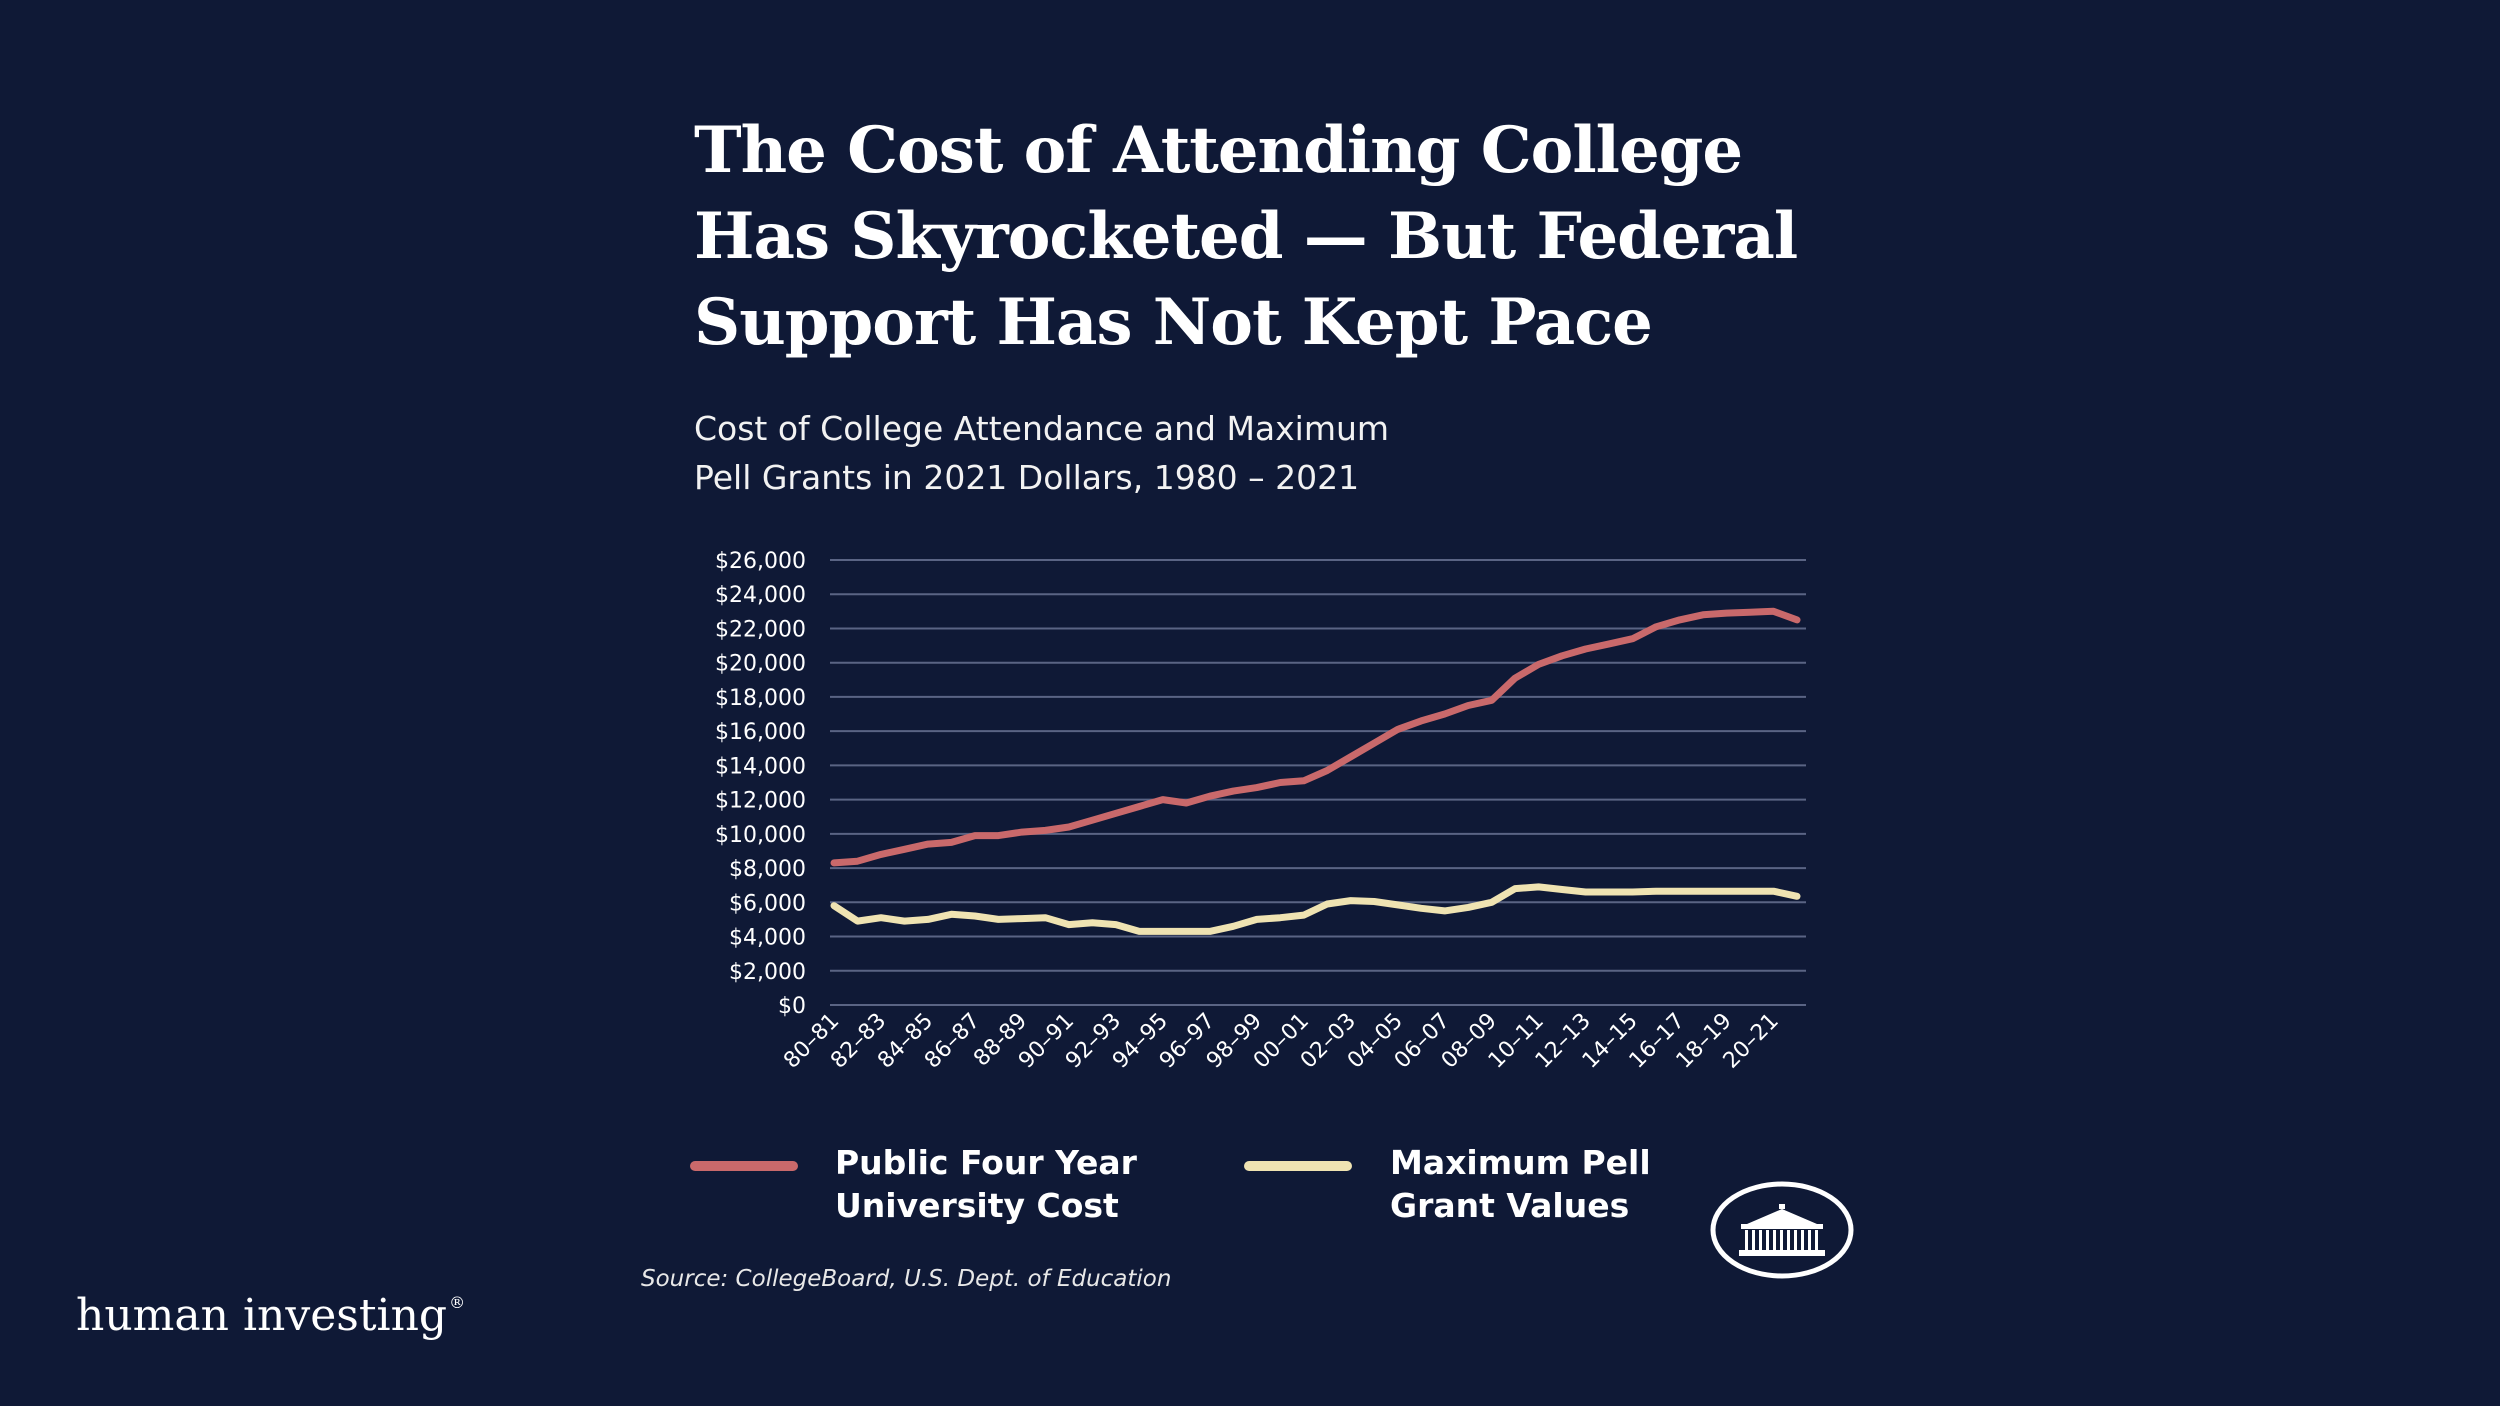  Describe the element at coordinates (760, 732) in the screenshot. I see `y-tick-label: $16,000` at that location.